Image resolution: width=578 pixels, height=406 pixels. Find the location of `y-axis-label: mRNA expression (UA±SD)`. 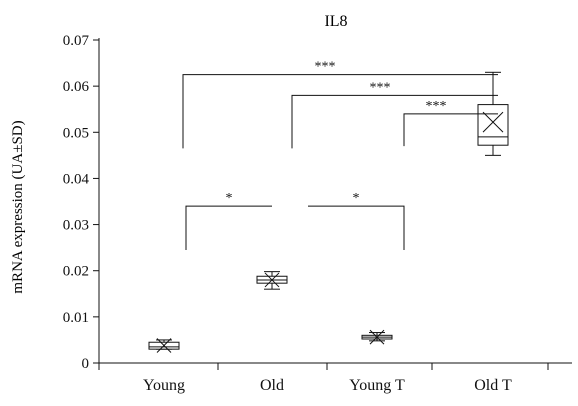

y-axis-label: mRNA expression (UA±SD) is located at coordinates (18, 206).